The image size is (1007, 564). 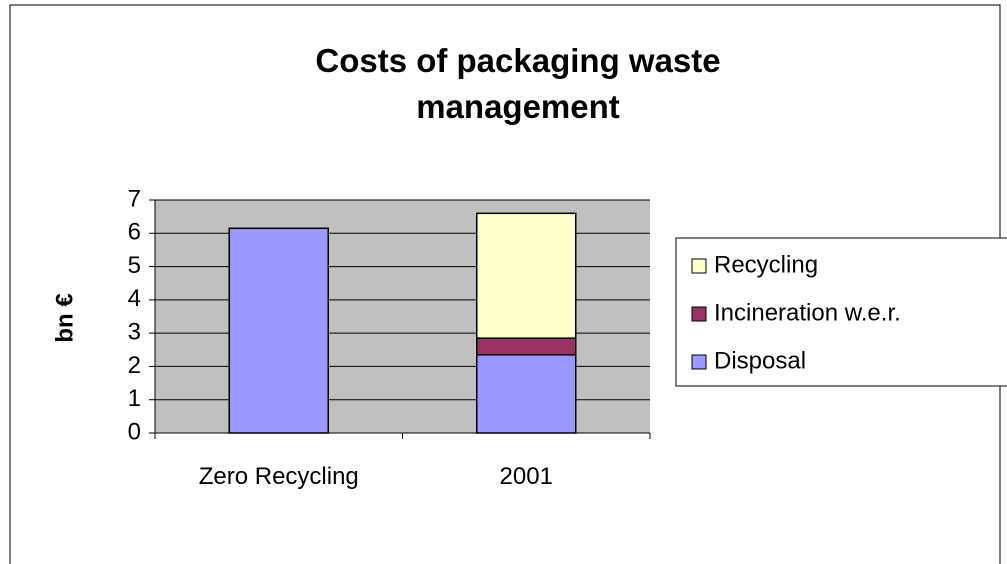 I want to click on y-tick-label: 7, so click(x=134, y=198).